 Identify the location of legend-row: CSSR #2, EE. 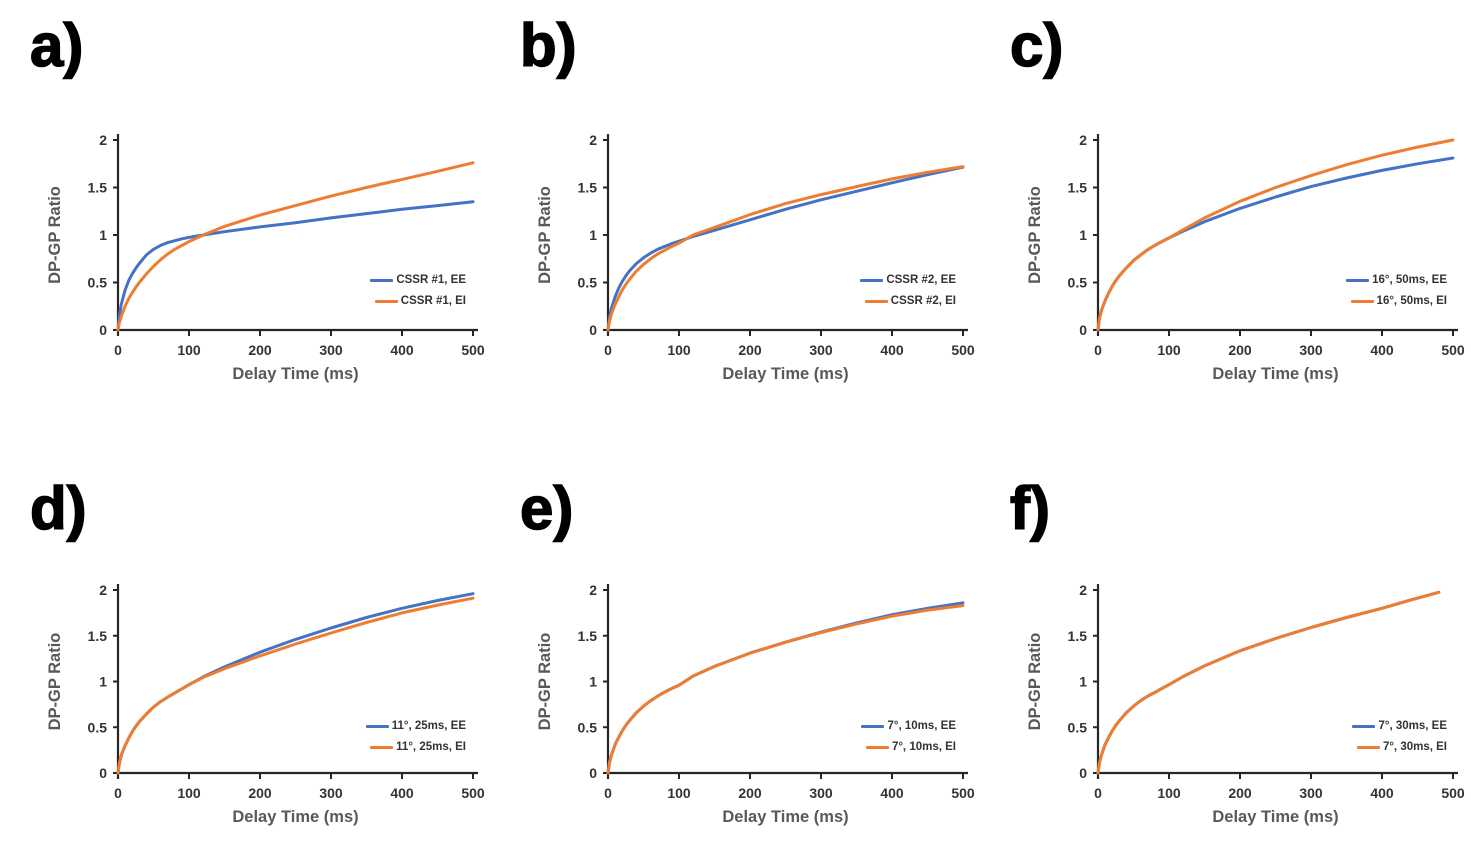
(908, 280).